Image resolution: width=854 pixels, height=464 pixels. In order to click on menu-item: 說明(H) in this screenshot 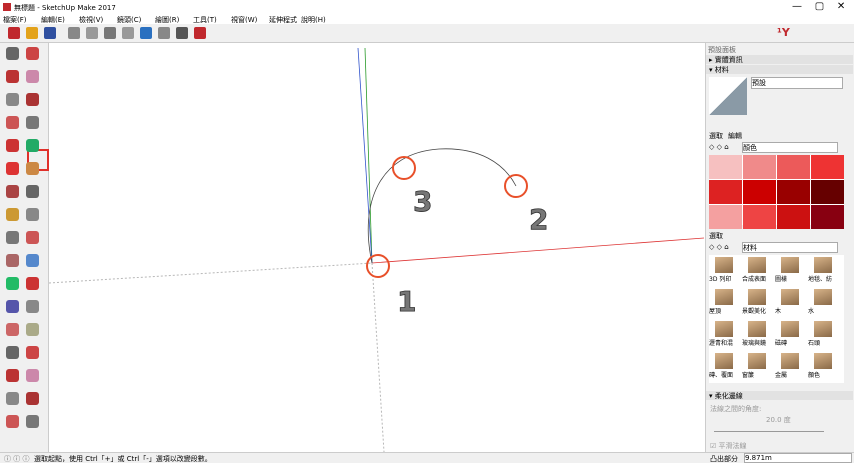, I will do `click(313, 20)`.